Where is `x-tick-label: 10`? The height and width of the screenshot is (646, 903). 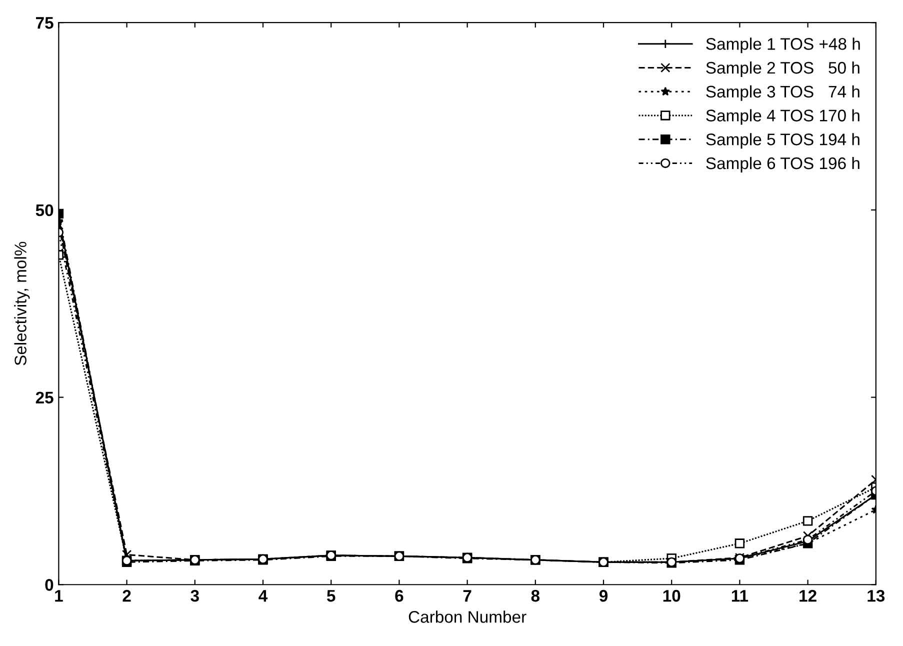
x-tick-label: 10 is located at coordinates (671, 596).